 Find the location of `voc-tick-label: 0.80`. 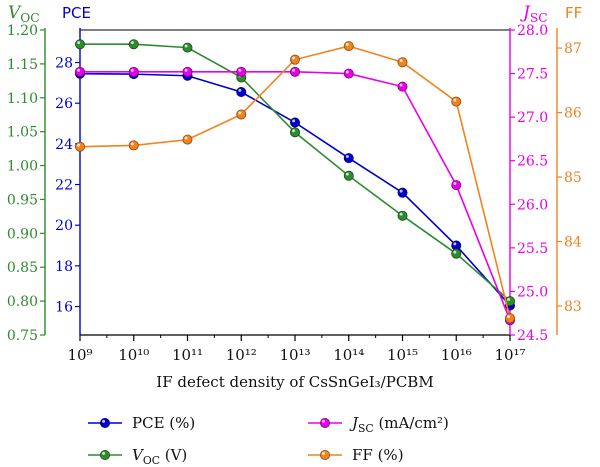

voc-tick-label: 0.80 is located at coordinates (22, 302).